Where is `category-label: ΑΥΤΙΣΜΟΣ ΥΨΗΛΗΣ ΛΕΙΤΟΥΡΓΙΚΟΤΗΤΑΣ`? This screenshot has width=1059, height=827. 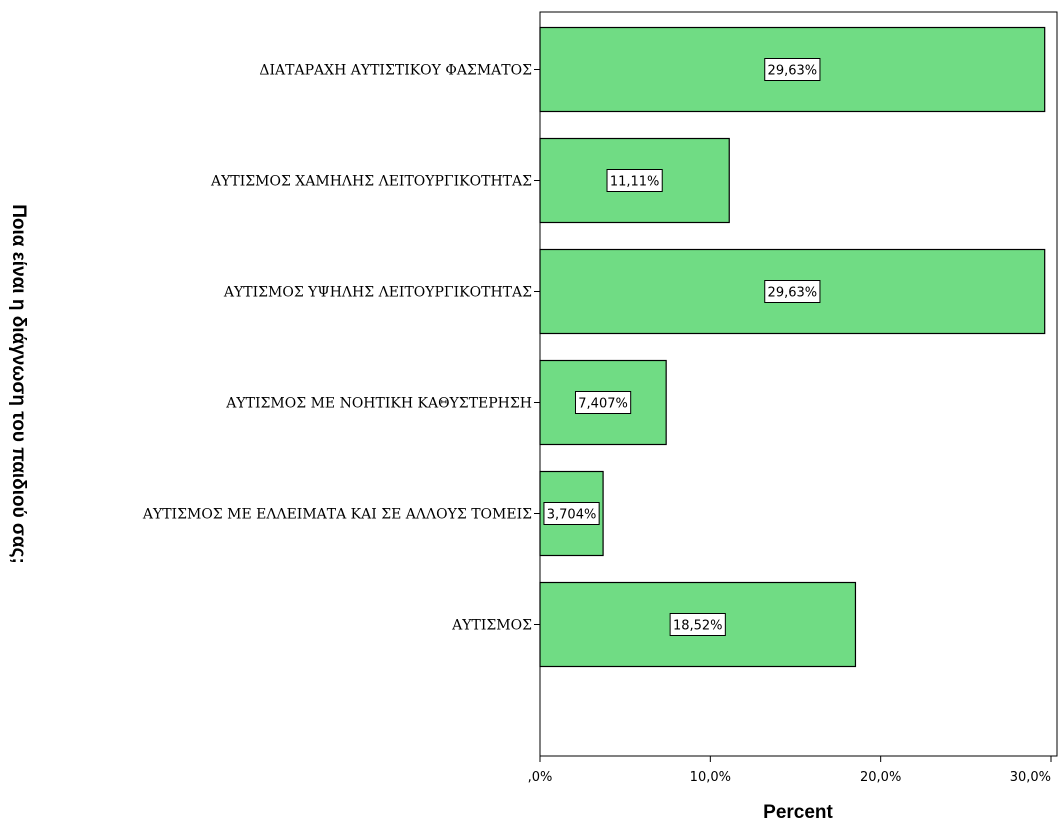 category-label: ΑΥΤΙΣΜΟΣ ΥΨΗΛΗΣ ΛΕΙΤΟΥΡΓΙΚΟΤΗΤΑΣ is located at coordinates (377, 293).